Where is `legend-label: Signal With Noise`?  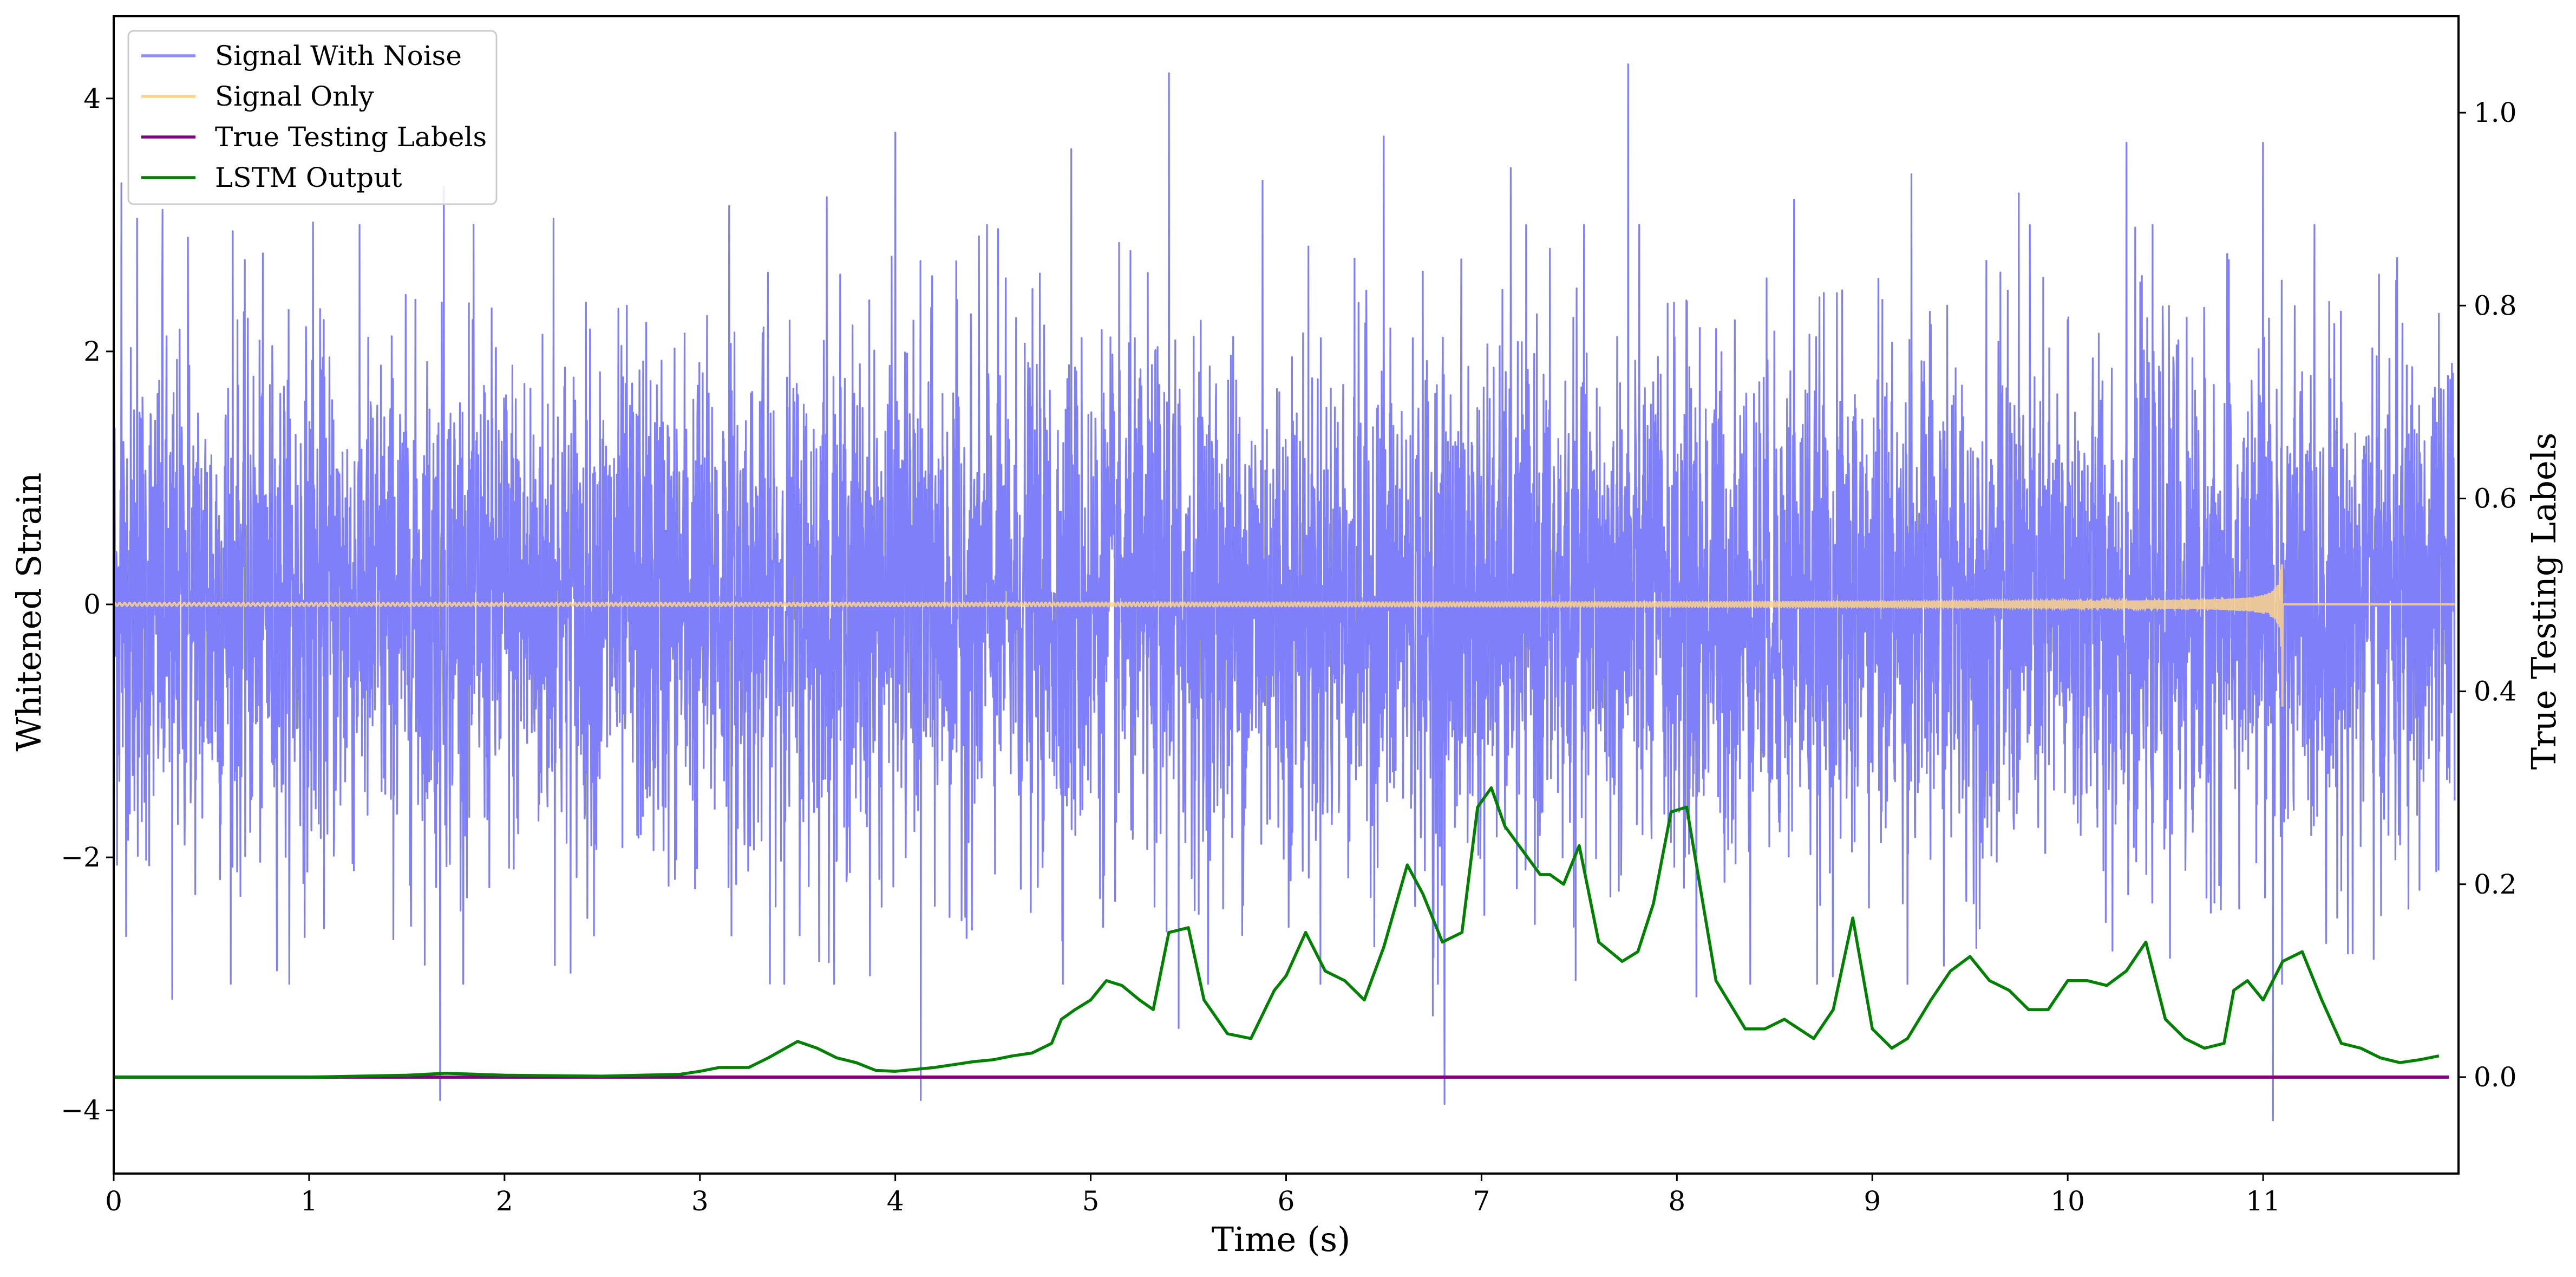 legend-label: Signal With Noise is located at coordinates (338, 55).